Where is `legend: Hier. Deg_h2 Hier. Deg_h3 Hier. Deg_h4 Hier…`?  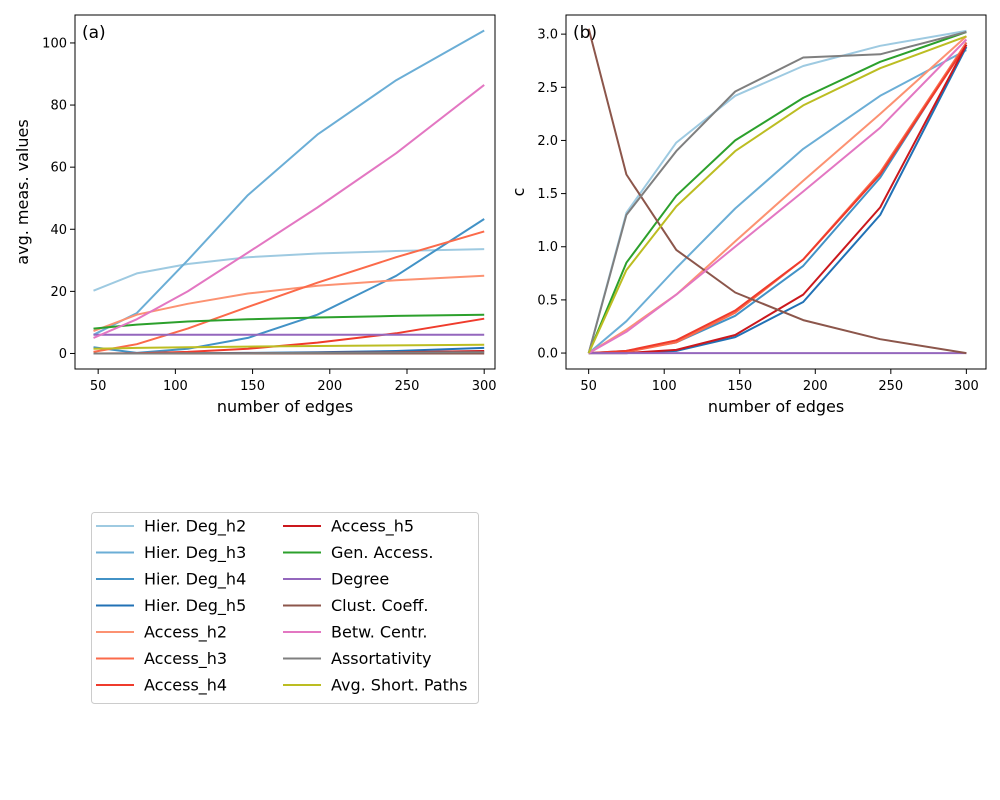
legend: Hier. Deg_h2 Hier. Deg_h3 Hier. Deg_h4 Hier… is located at coordinates (285, 608).